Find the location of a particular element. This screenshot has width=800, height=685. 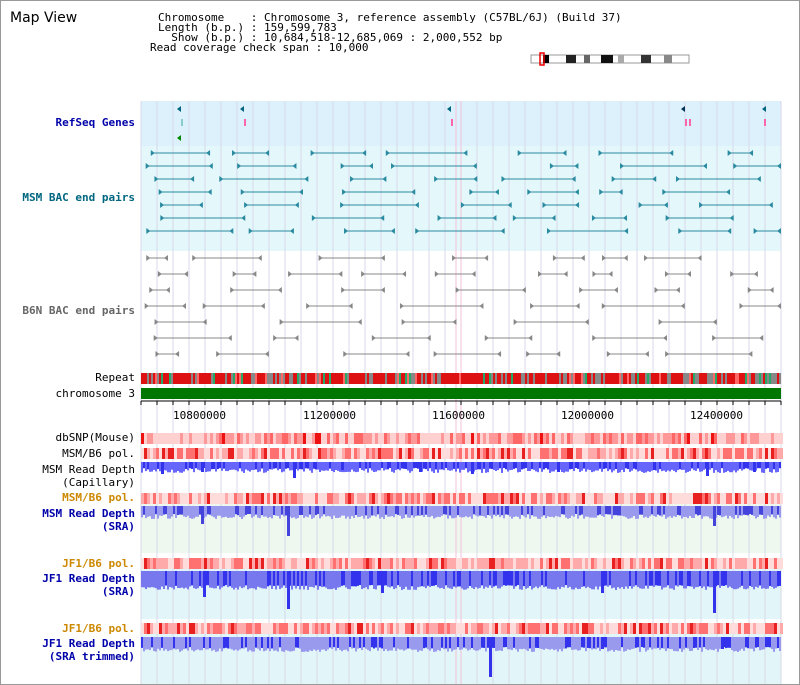

track-jf1-depth-trimmed-sub: (SRA trimmed) is located at coordinates (91, 656).